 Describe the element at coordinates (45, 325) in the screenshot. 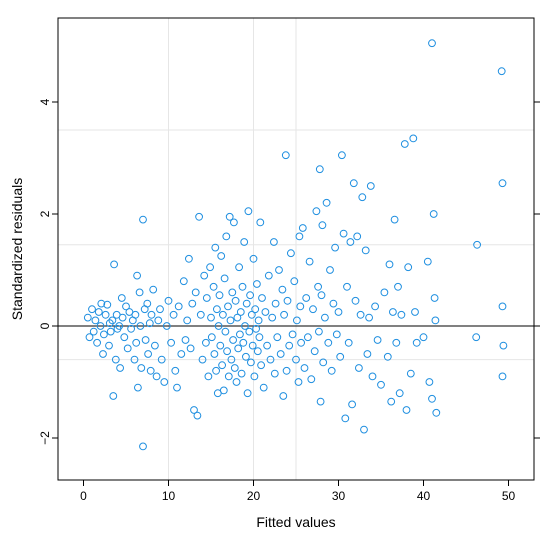

I see `y-tick-label-1: 0` at that location.